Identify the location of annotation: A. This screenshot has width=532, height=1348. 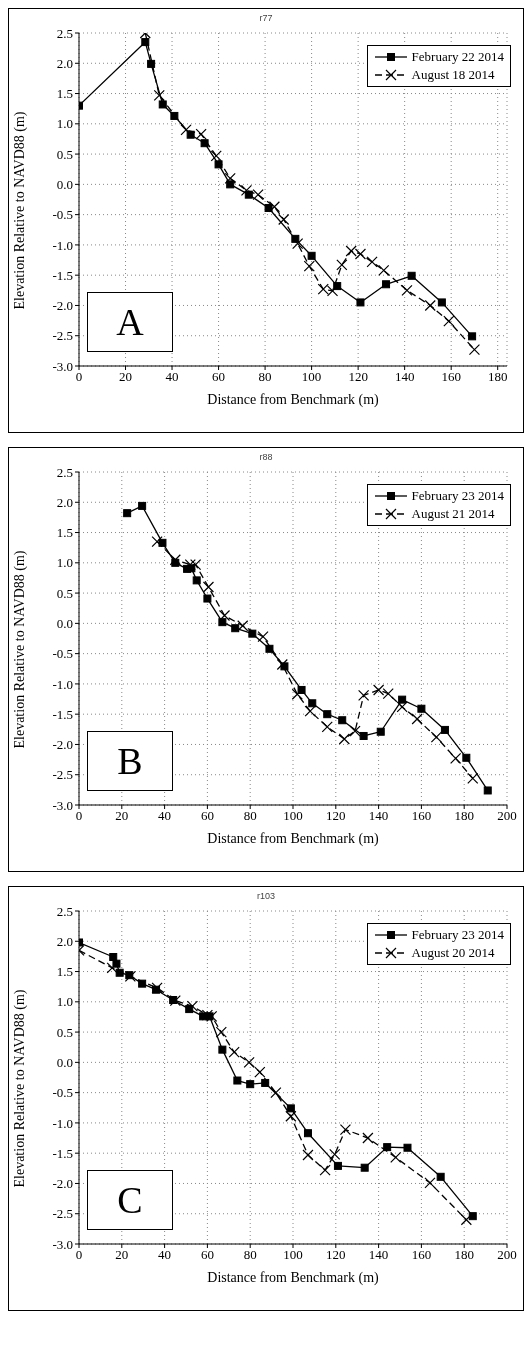
(130, 322).